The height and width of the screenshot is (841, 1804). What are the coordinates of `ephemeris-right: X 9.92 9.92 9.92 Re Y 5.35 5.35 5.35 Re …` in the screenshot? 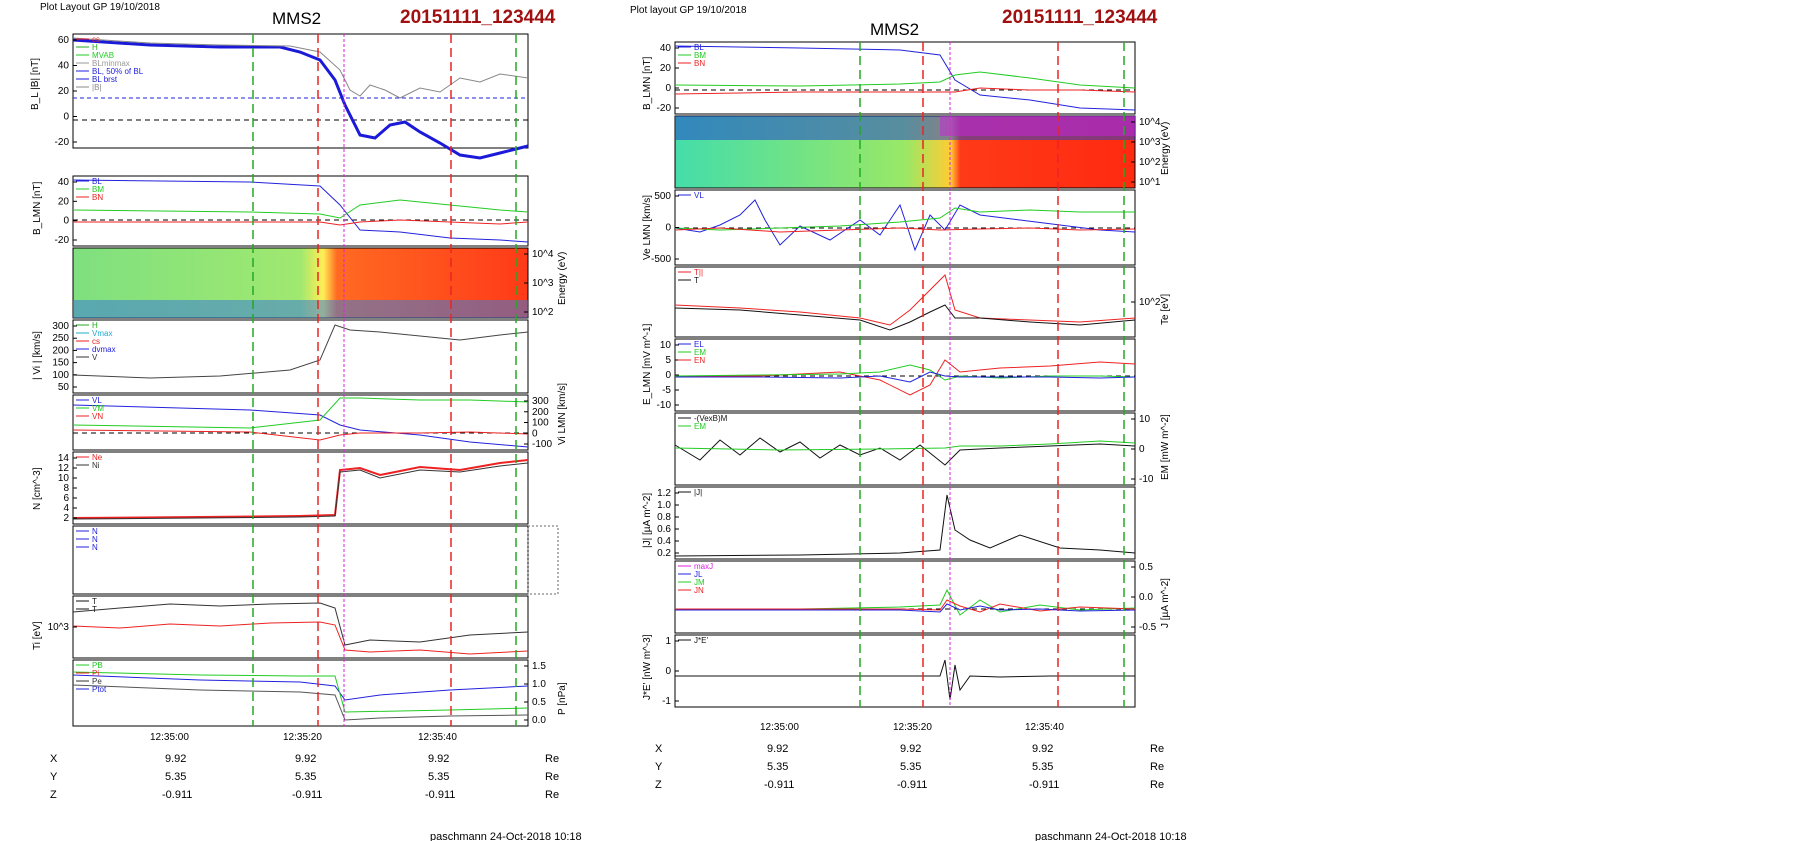 It's located at (909, 767).